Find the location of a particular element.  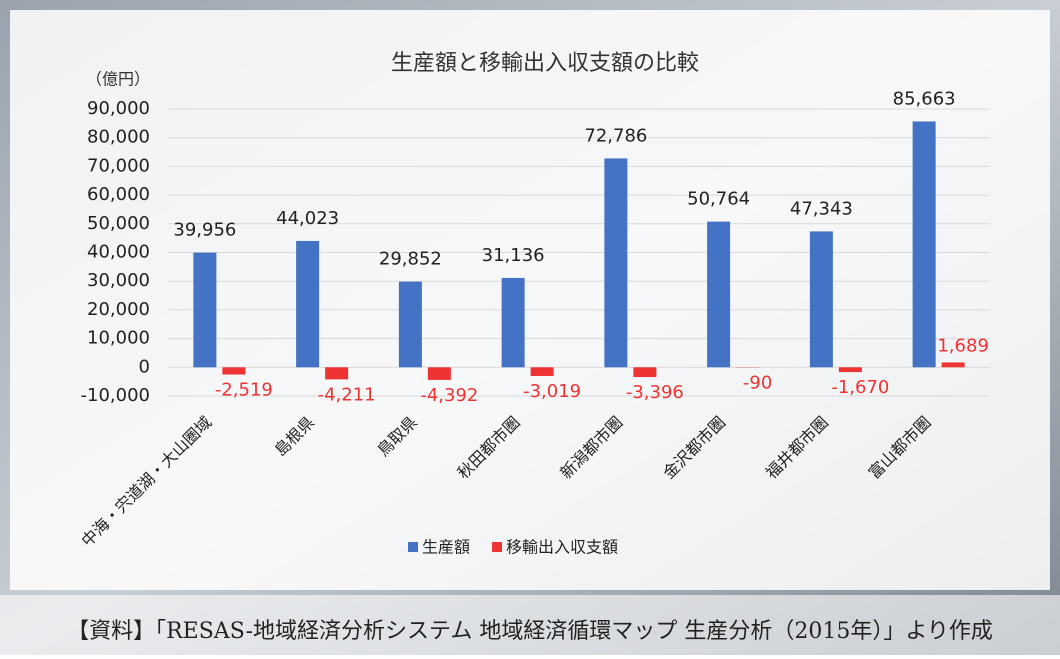

data-label: 72,786 is located at coordinates (615, 135).